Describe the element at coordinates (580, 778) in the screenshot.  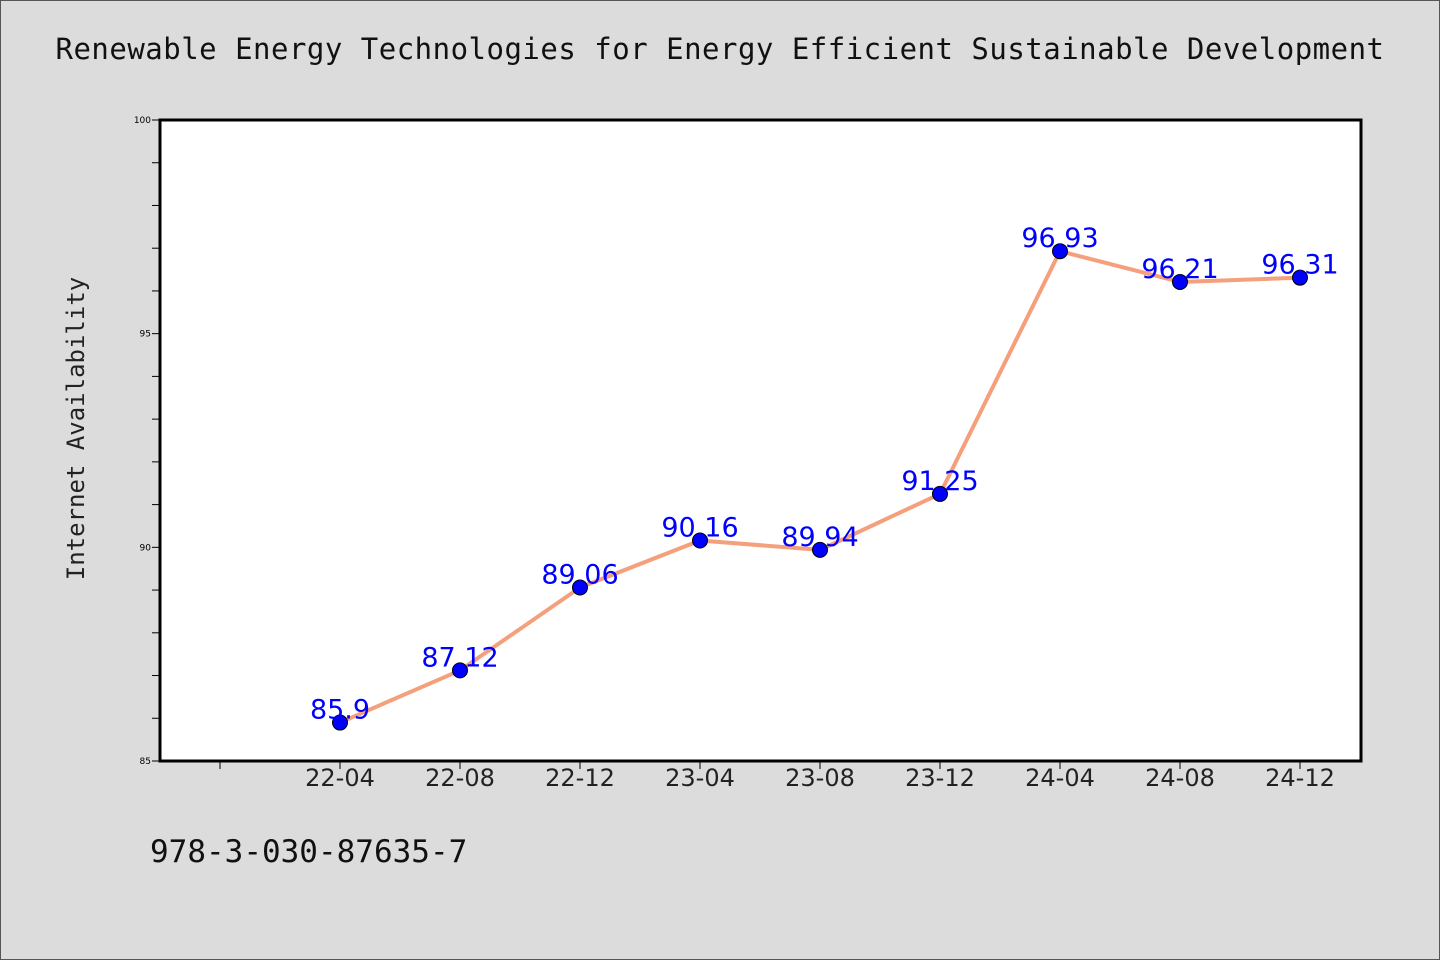
I see `x-tick-label: 22-12` at that location.